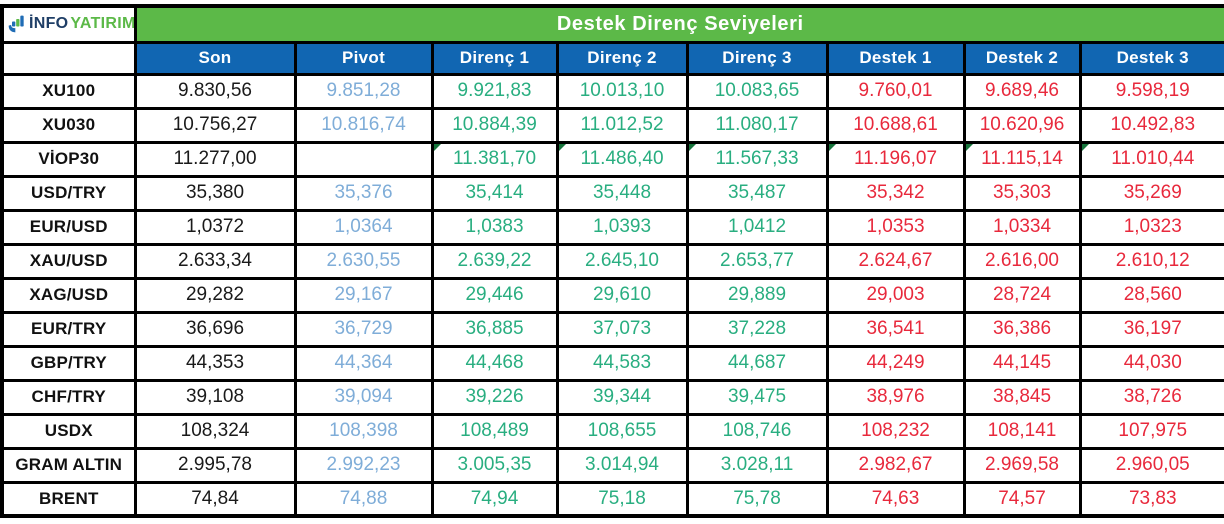 This screenshot has width=1224, height=524. What do you see at coordinates (678, 24) in the screenshot?
I see `table-title: Destek Direnç Seviyeleri` at bounding box center [678, 24].